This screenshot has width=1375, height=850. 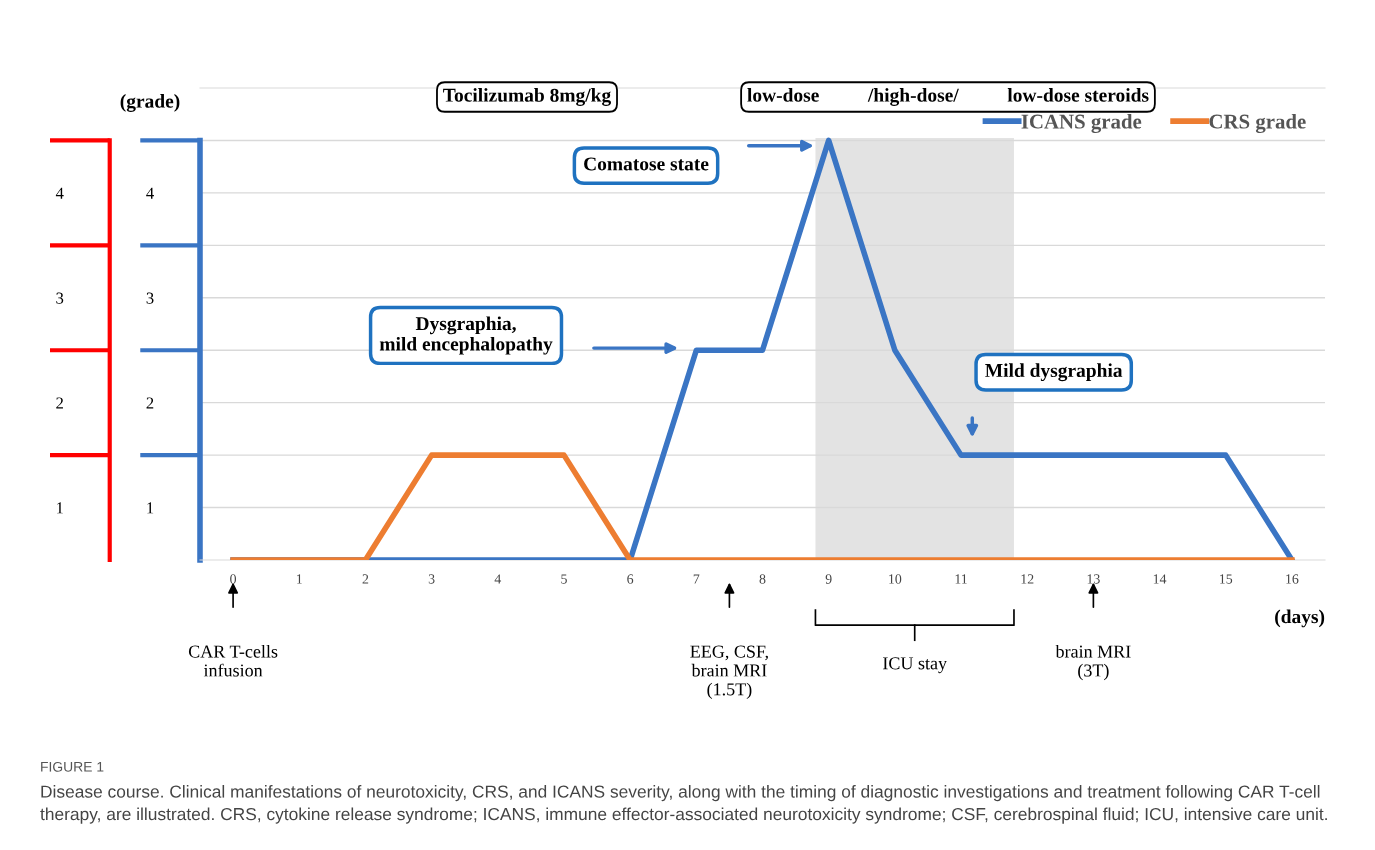 I want to click on legend-label: ICANS grade, so click(x=1081, y=123).